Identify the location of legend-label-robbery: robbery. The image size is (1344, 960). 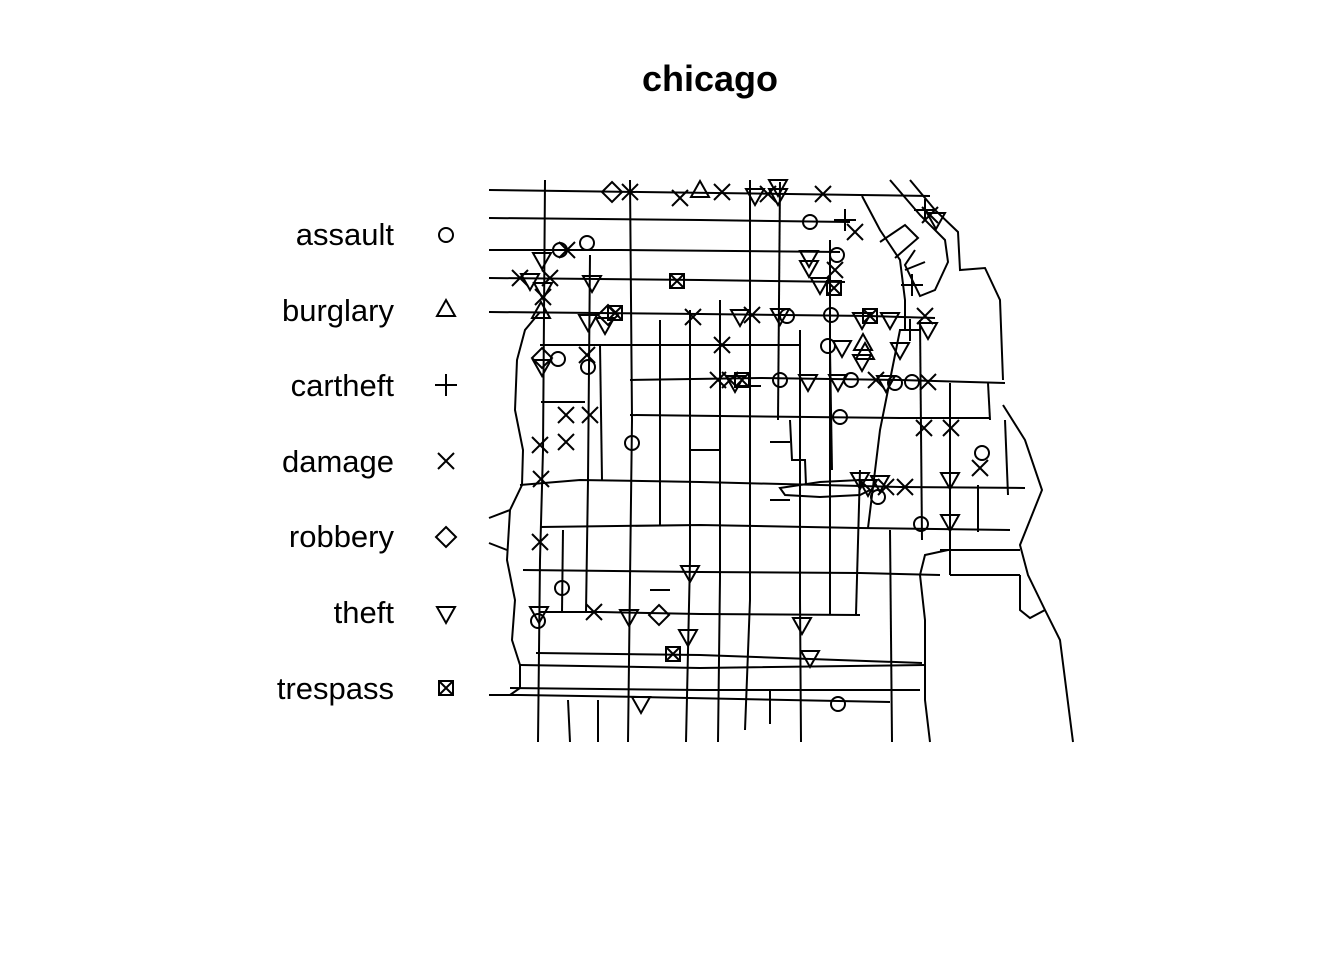
(341, 536).